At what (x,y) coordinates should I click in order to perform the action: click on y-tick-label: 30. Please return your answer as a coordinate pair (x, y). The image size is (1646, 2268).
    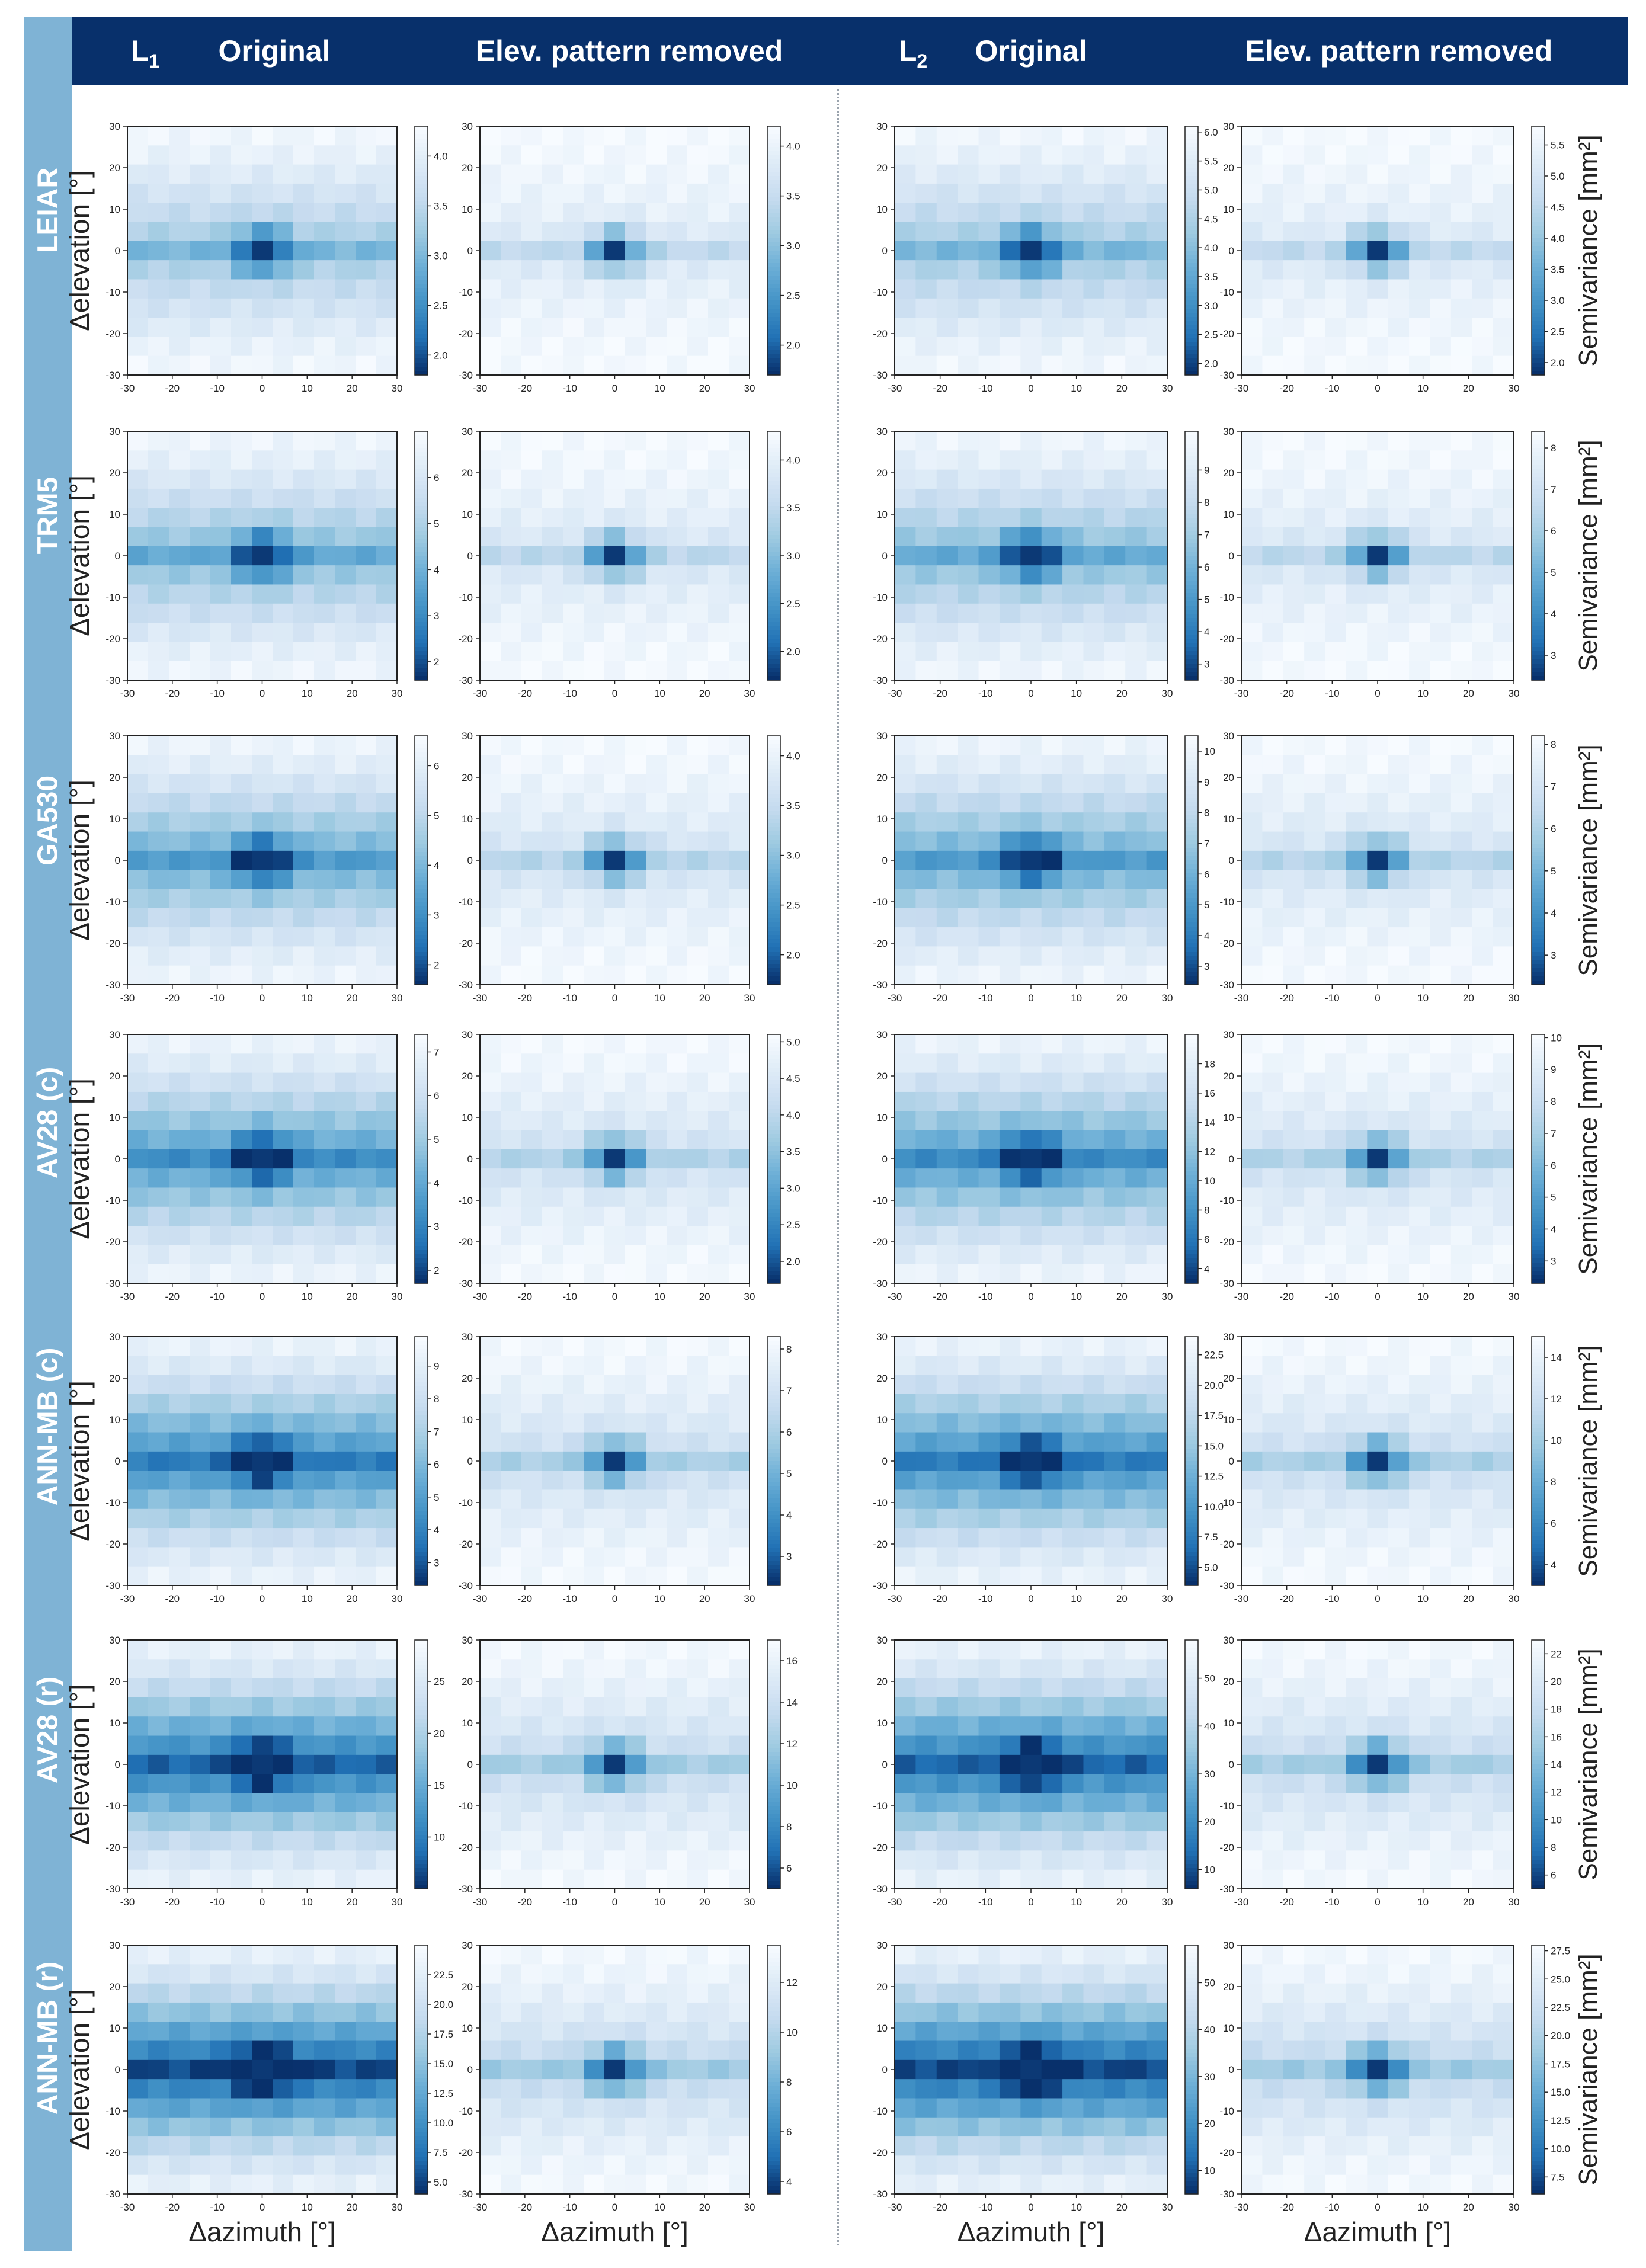
    Looking at the image, I should click on (114, 736).